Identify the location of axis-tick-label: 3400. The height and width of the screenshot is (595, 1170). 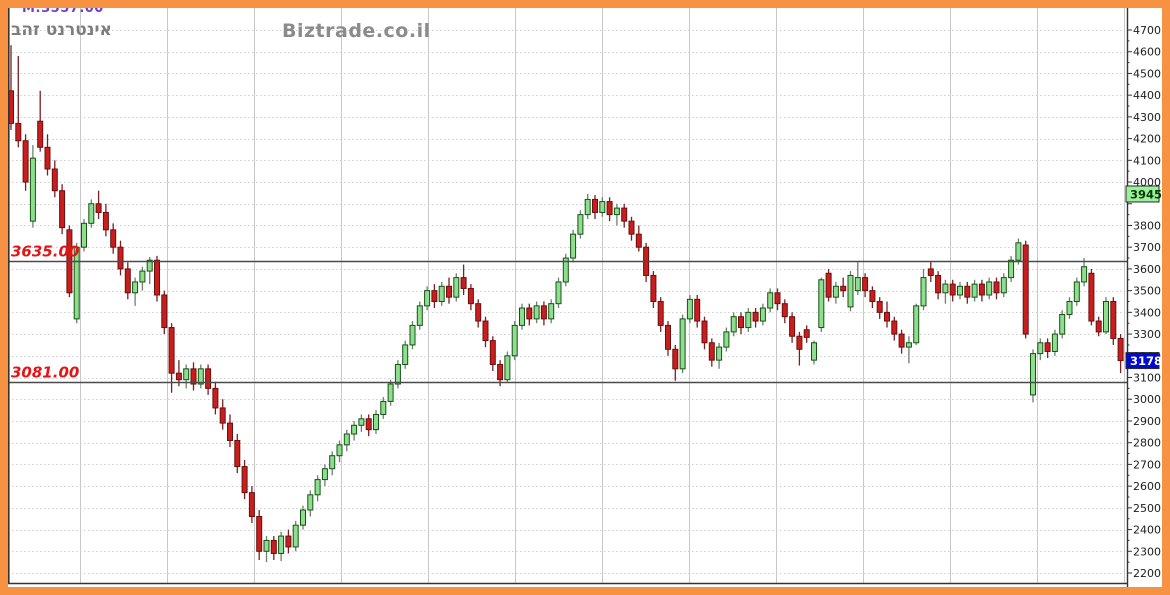
(1147, 312).